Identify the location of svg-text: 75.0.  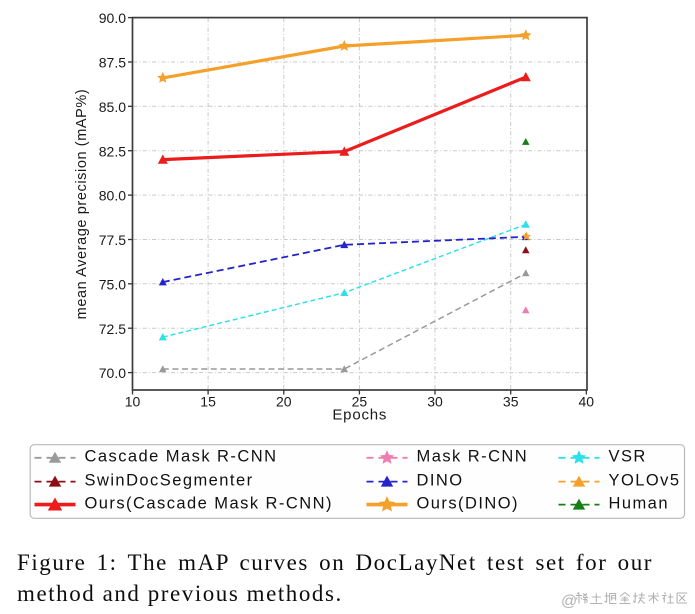
(112, 284).